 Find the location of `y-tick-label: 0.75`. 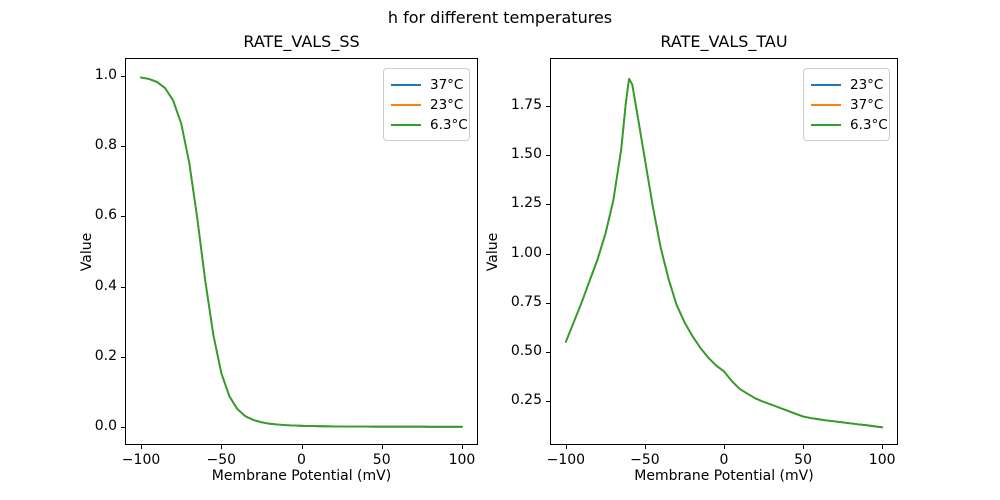

y-tick-label: 0.75 is located at coordinates (526, 301).